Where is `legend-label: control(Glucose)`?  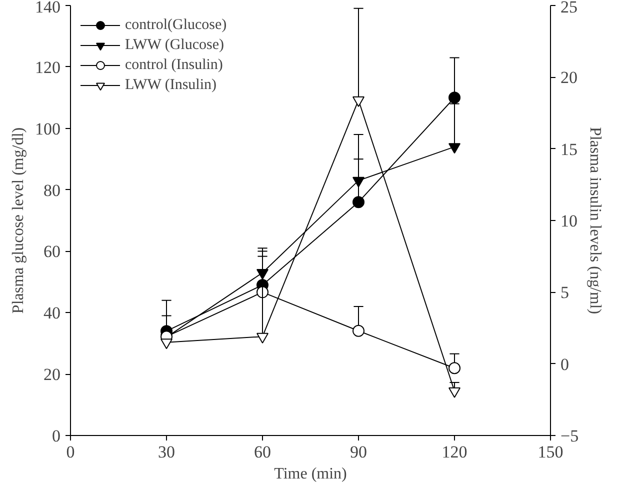 legend-label: control(Glucose) is located at coordinates (176, 25).